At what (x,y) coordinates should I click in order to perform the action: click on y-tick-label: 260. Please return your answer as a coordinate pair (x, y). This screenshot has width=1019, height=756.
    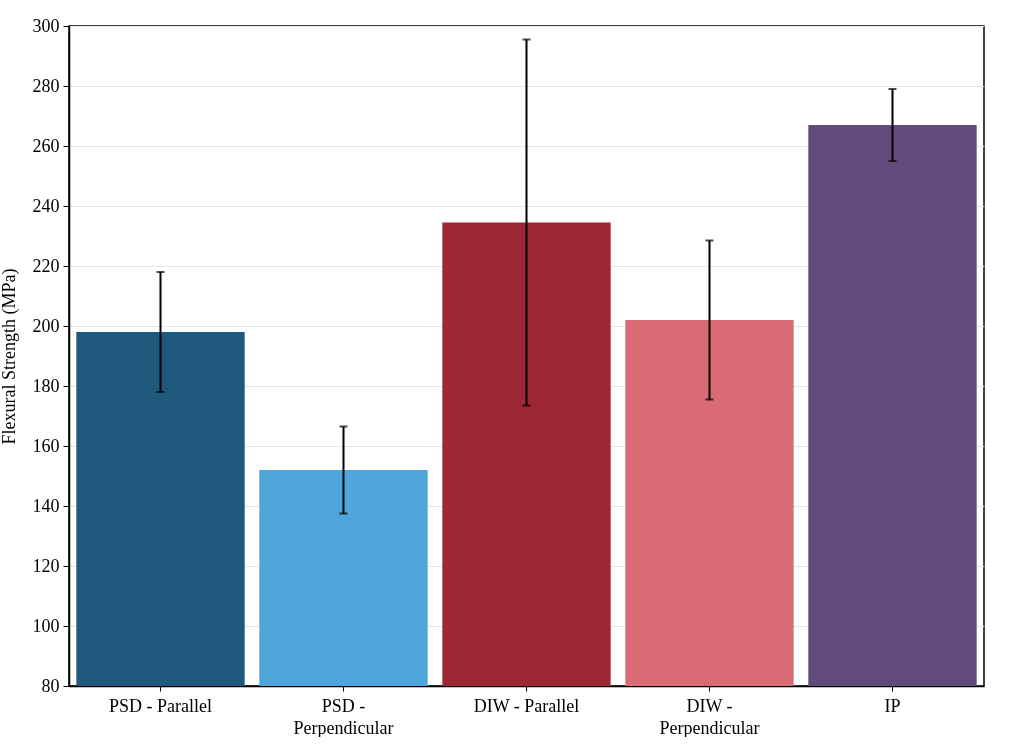
    Looking at the image, I should click on (46, 145).